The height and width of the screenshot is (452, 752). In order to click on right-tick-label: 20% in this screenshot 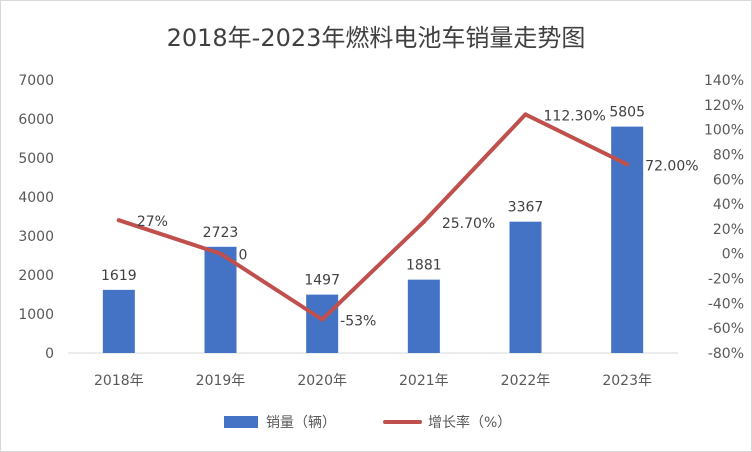, I will do `click(728, 230)`.